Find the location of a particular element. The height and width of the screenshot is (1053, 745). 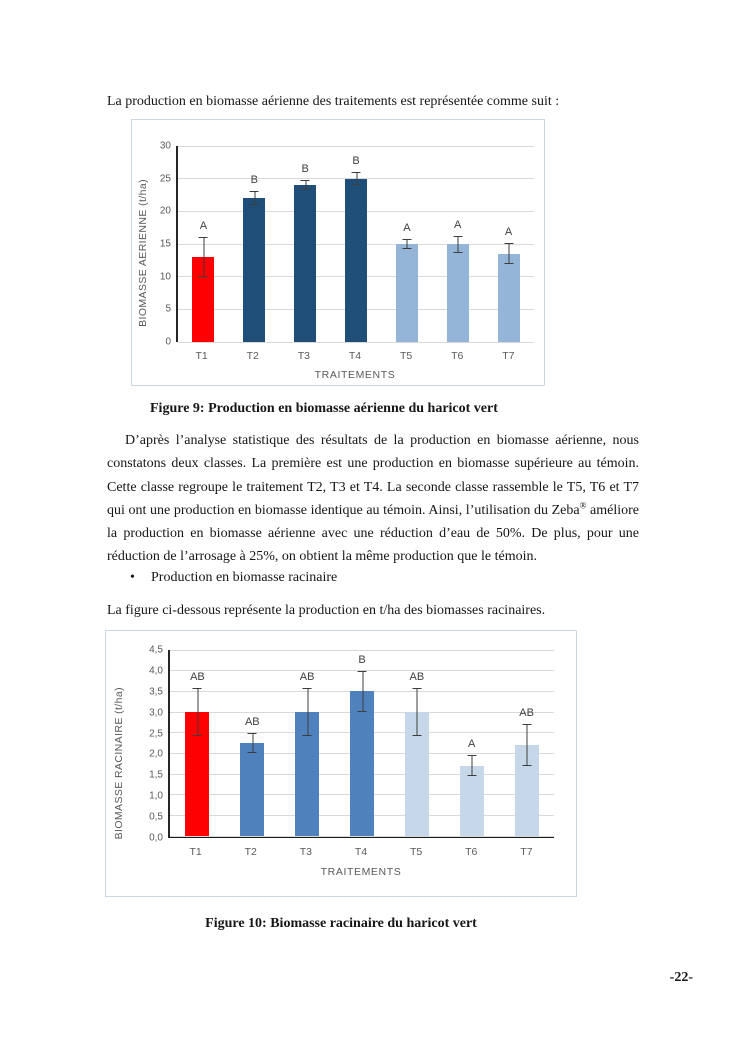

y-tick-label: 15 is located at coordinates (165, 244).